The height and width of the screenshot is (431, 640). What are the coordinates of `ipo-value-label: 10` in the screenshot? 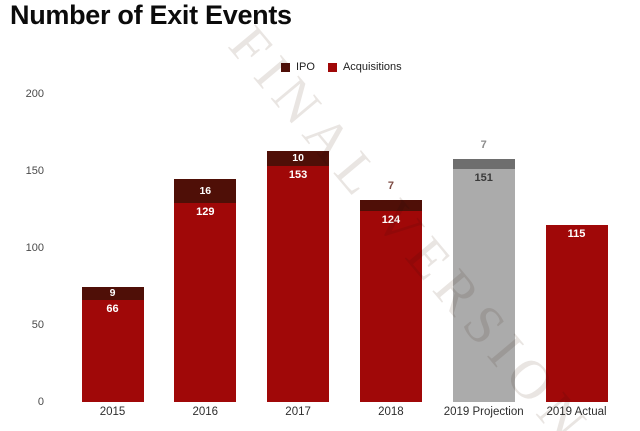 It's located at (298, 158).